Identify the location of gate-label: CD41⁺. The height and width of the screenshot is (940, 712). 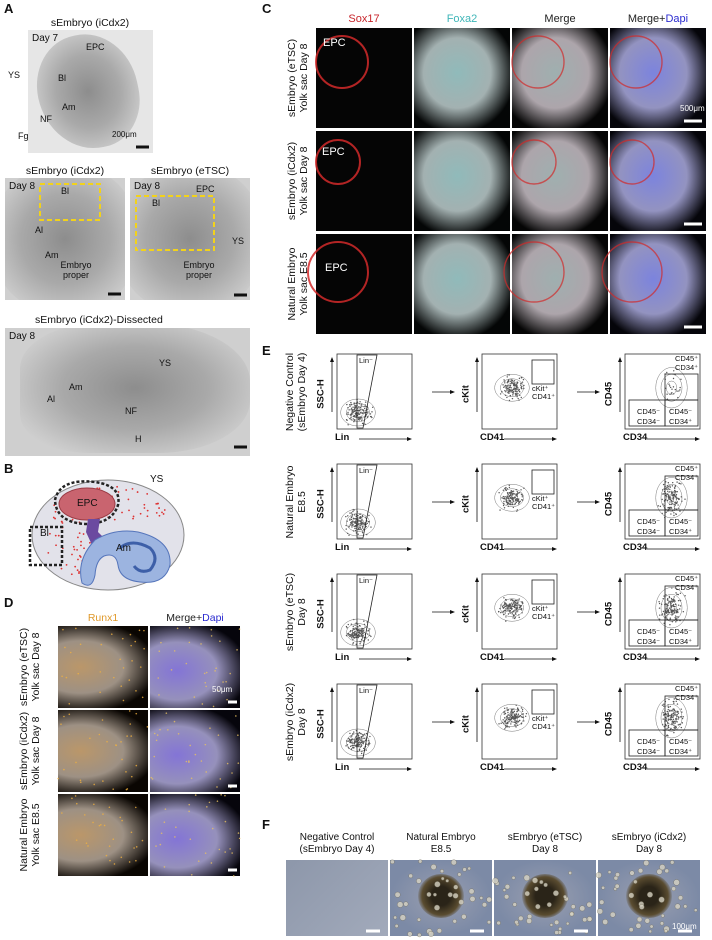
(544, 506).